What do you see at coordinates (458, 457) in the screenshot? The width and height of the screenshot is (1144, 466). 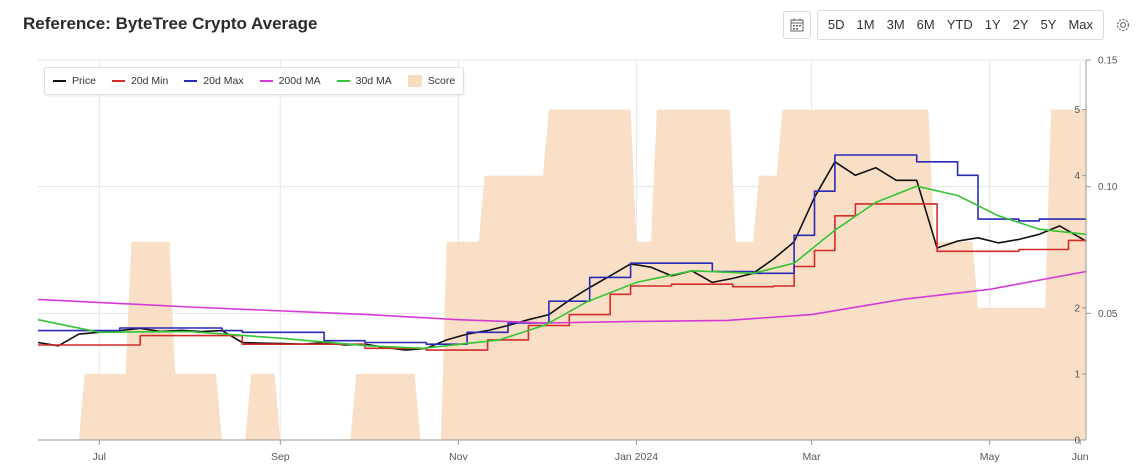 I see `x-tick-label: Nov` at bounding box center [458, 457].